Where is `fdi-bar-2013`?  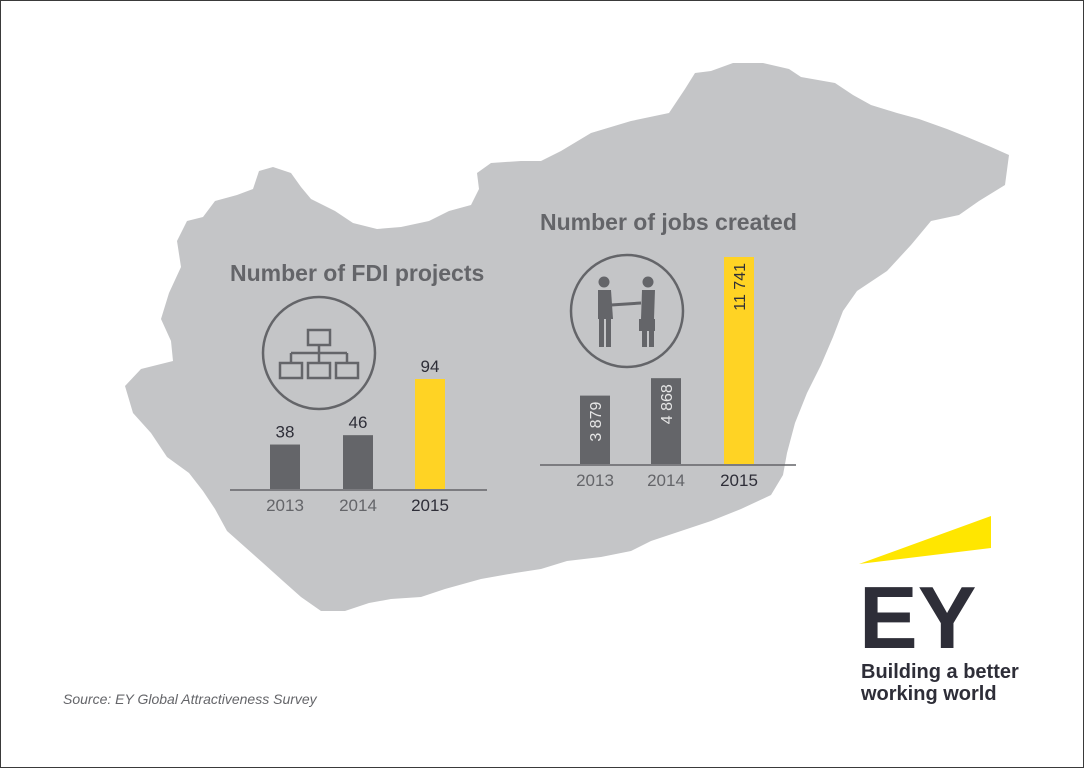
fdi-bar-2013 is located at coordinates (285, 466).